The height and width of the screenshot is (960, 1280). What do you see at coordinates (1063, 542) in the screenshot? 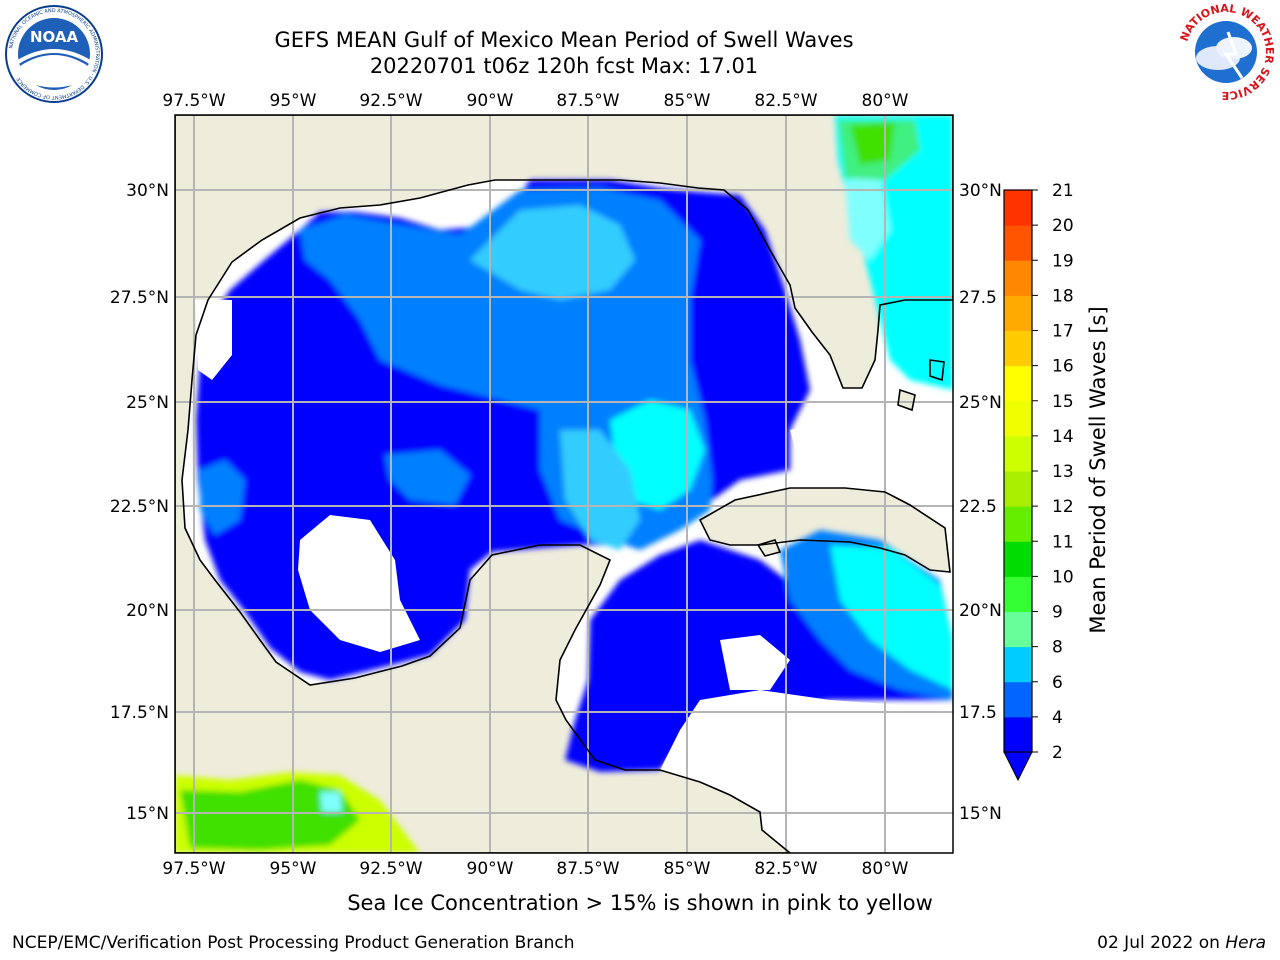
I see `colorbar-tick-label: 11` at bounding box center [1063, 542].